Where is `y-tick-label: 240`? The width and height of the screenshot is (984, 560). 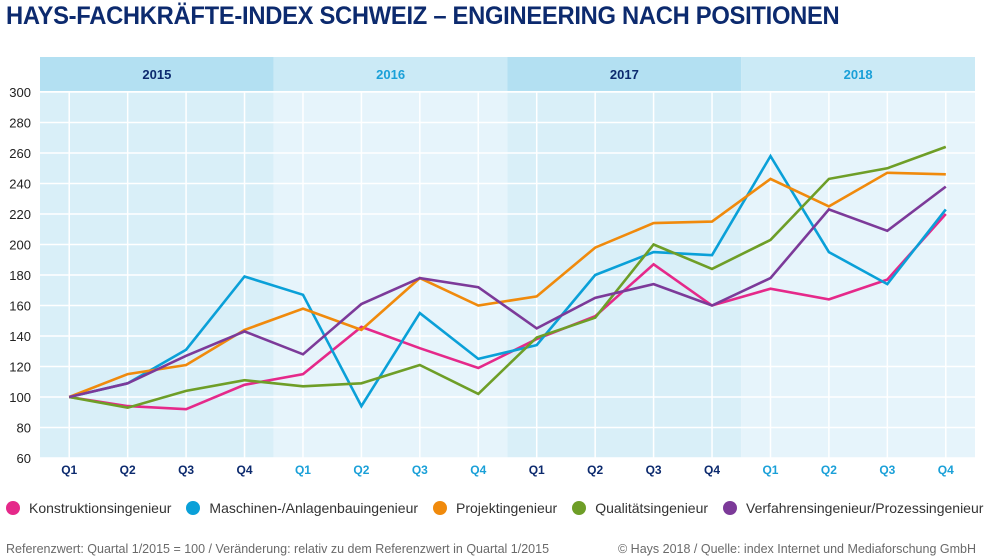
y-tick-label: 240 is located at coordinates (20, 184).